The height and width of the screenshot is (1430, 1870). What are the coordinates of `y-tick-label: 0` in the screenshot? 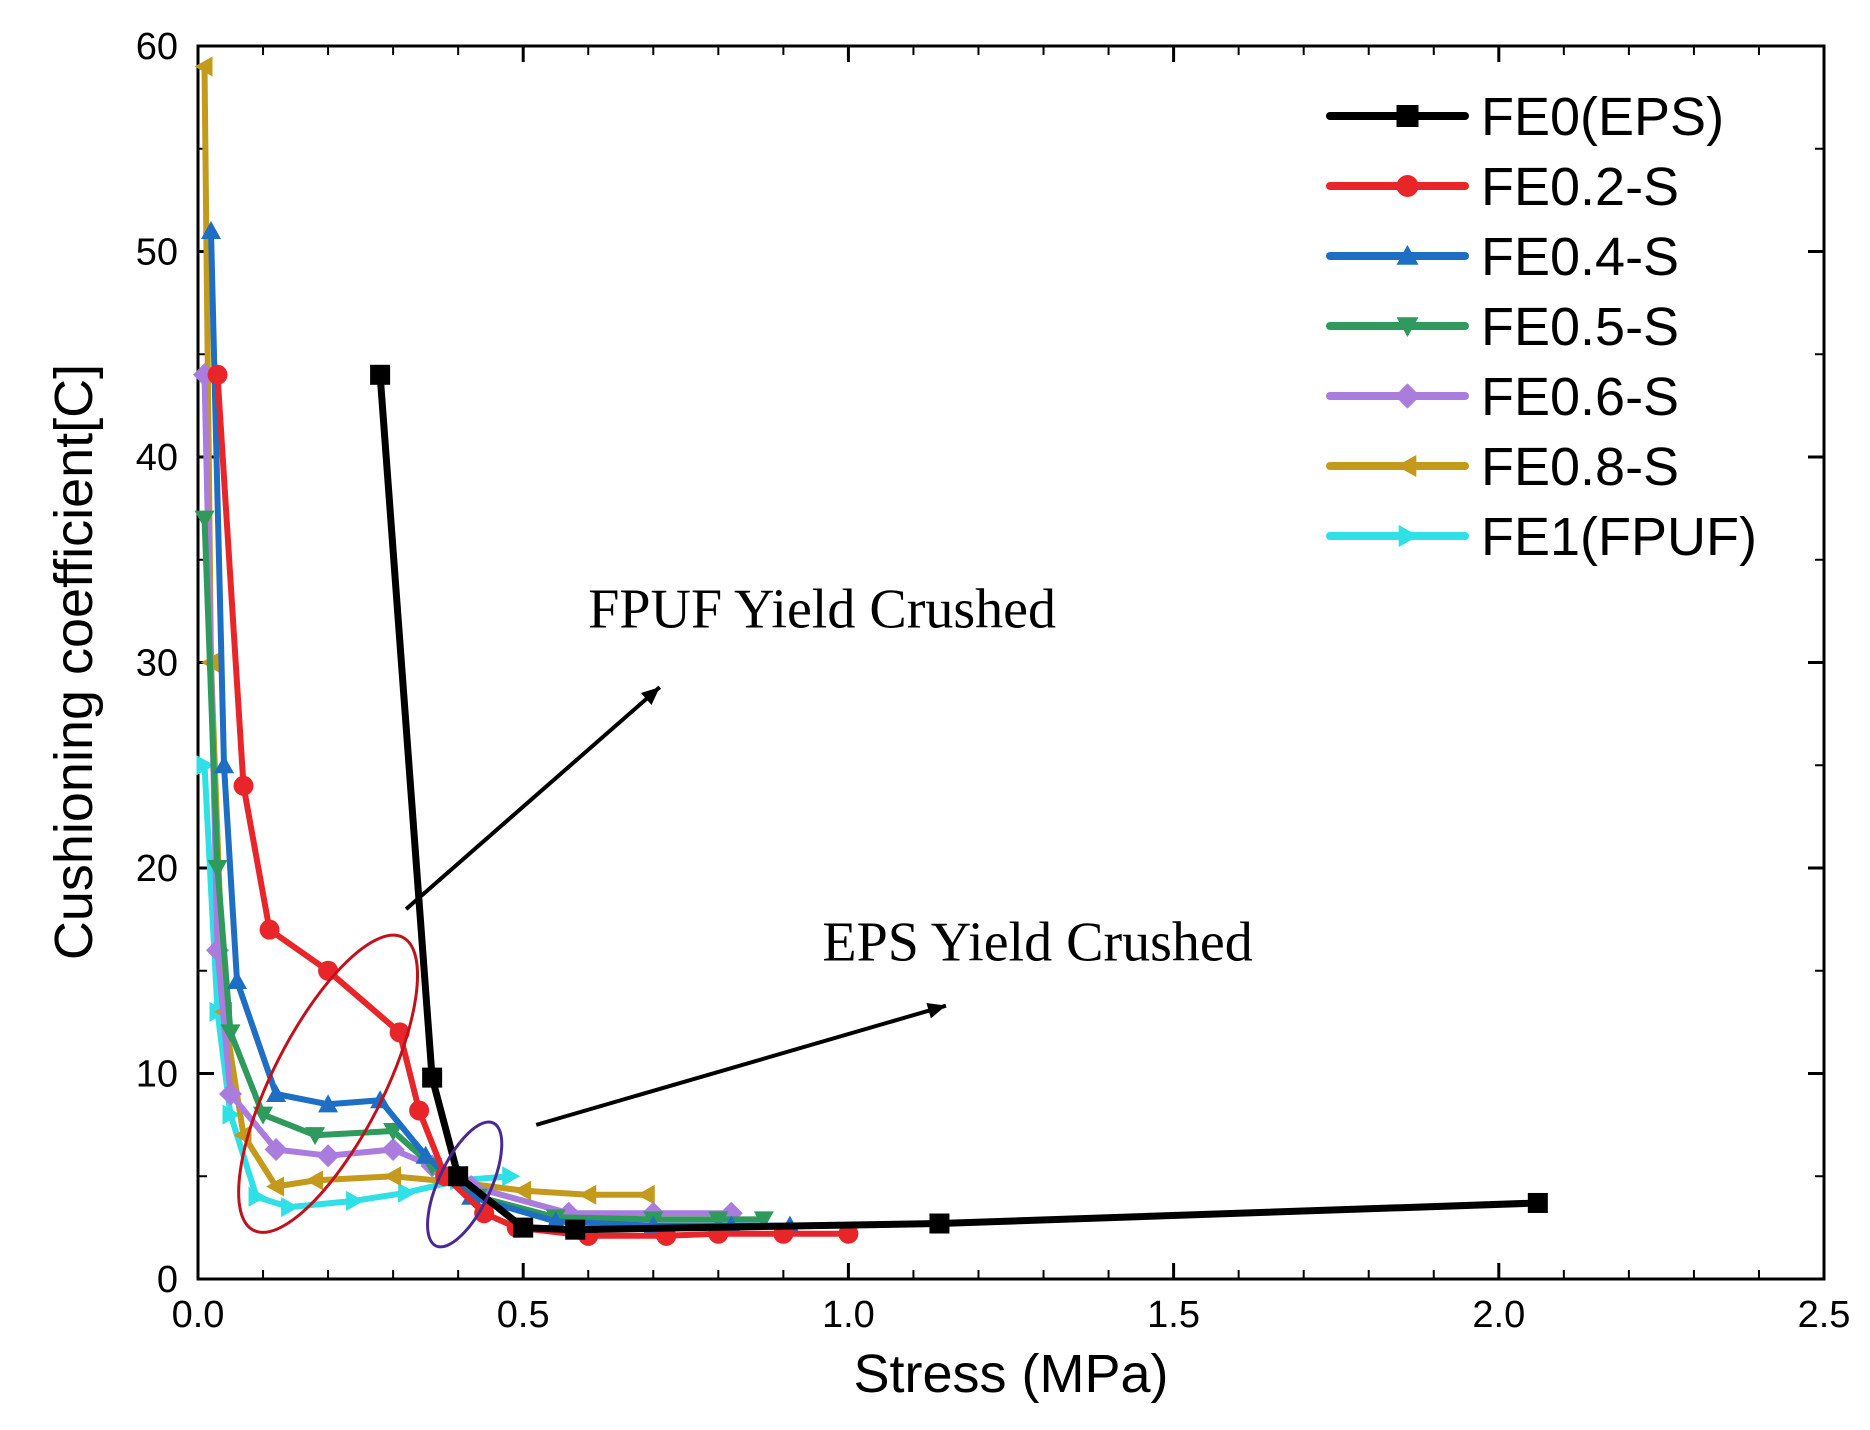 It's located at (167, 1280).